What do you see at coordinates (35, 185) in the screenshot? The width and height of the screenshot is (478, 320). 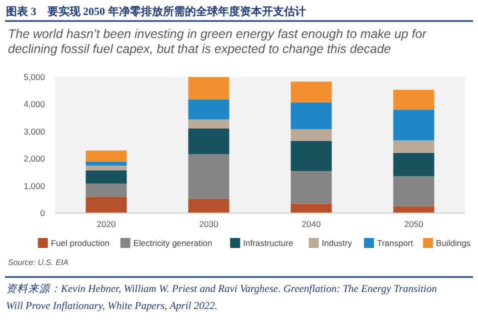 I see `y-tick-label: 1,000` at bounding box center [35, 185].